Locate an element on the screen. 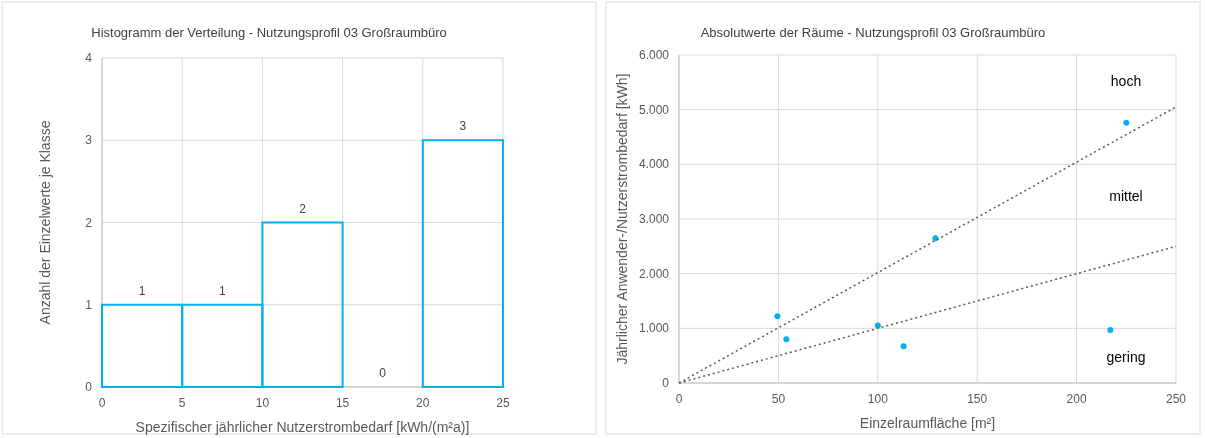 The width and height of the screenshot is (1205, 438). x-axis-title: Spezifischer jährlicher Nutzerstrombedarf [kWh/(m²a)] is located at coordinates (302, 427).